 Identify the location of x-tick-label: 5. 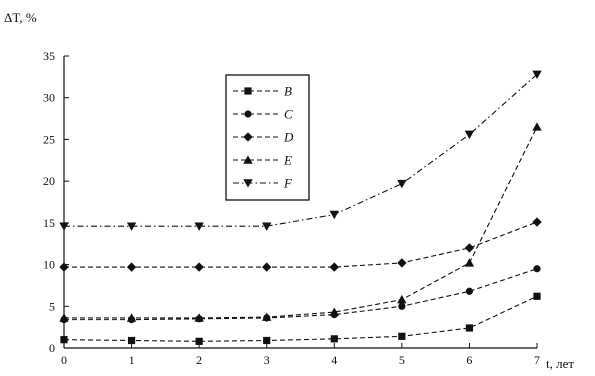
(402, 360).